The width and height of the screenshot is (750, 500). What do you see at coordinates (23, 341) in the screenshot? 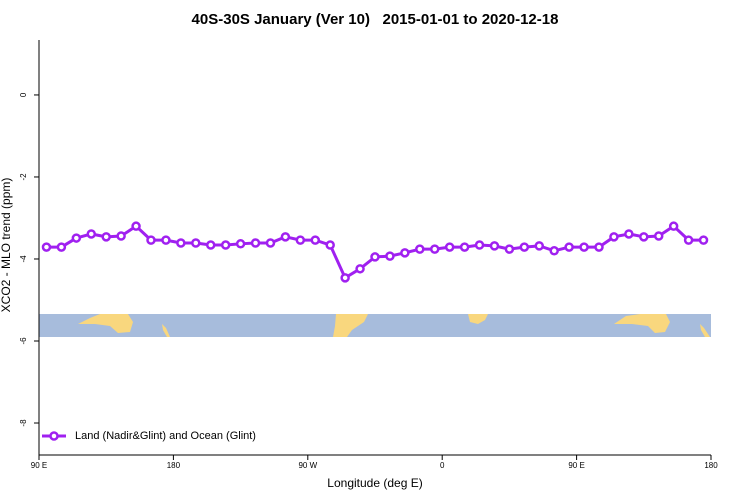
I see `y-tick-label: -6` at bounding box center [23, 341].